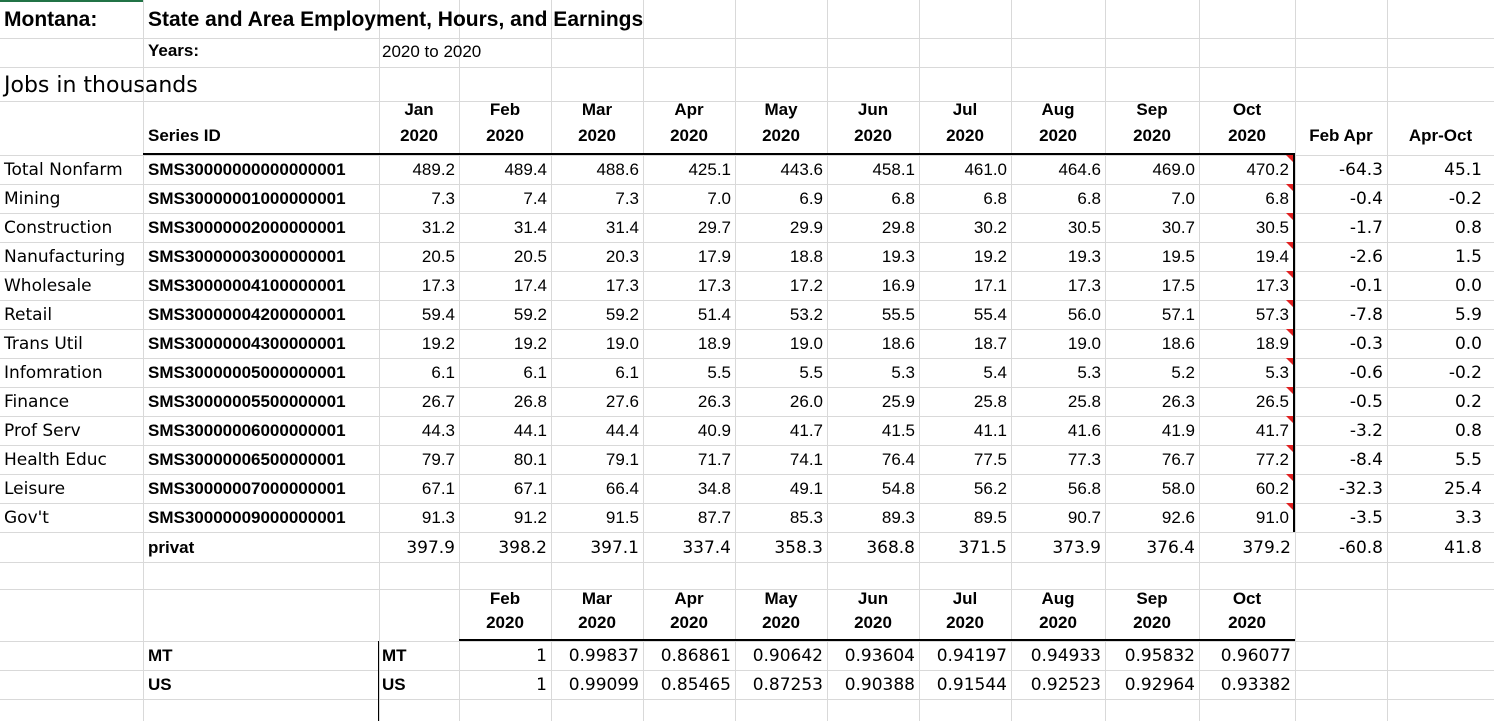  Describe the element at coordinates (1272, 488) in the screenshot. I see `value-cell: 60.2` at that location.